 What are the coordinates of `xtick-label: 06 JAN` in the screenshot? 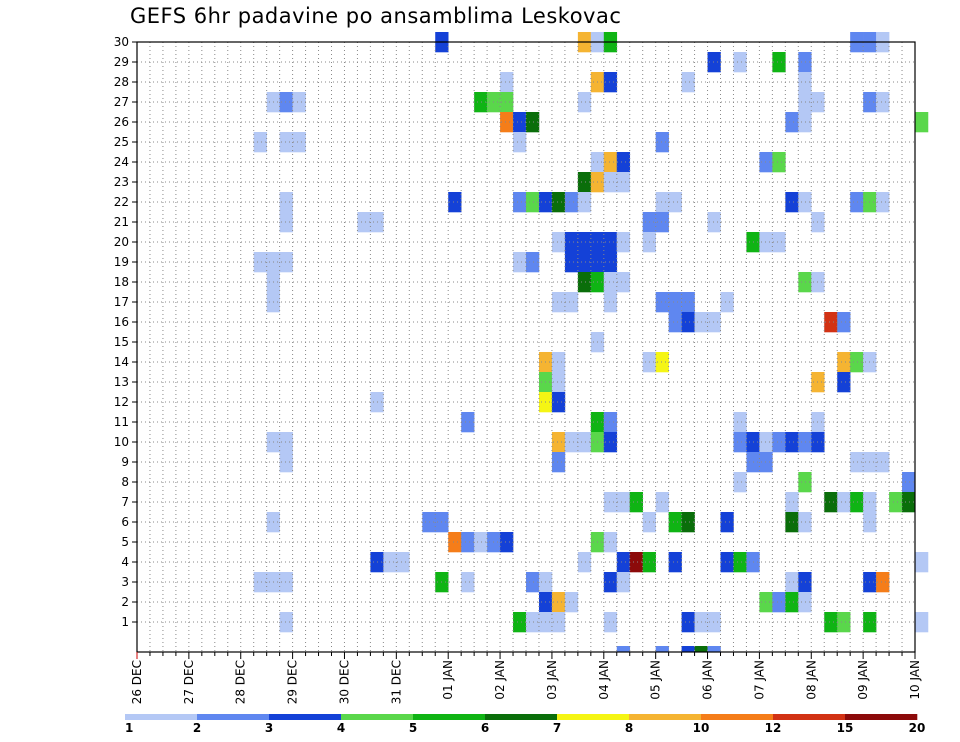 It's located at (708, 680).